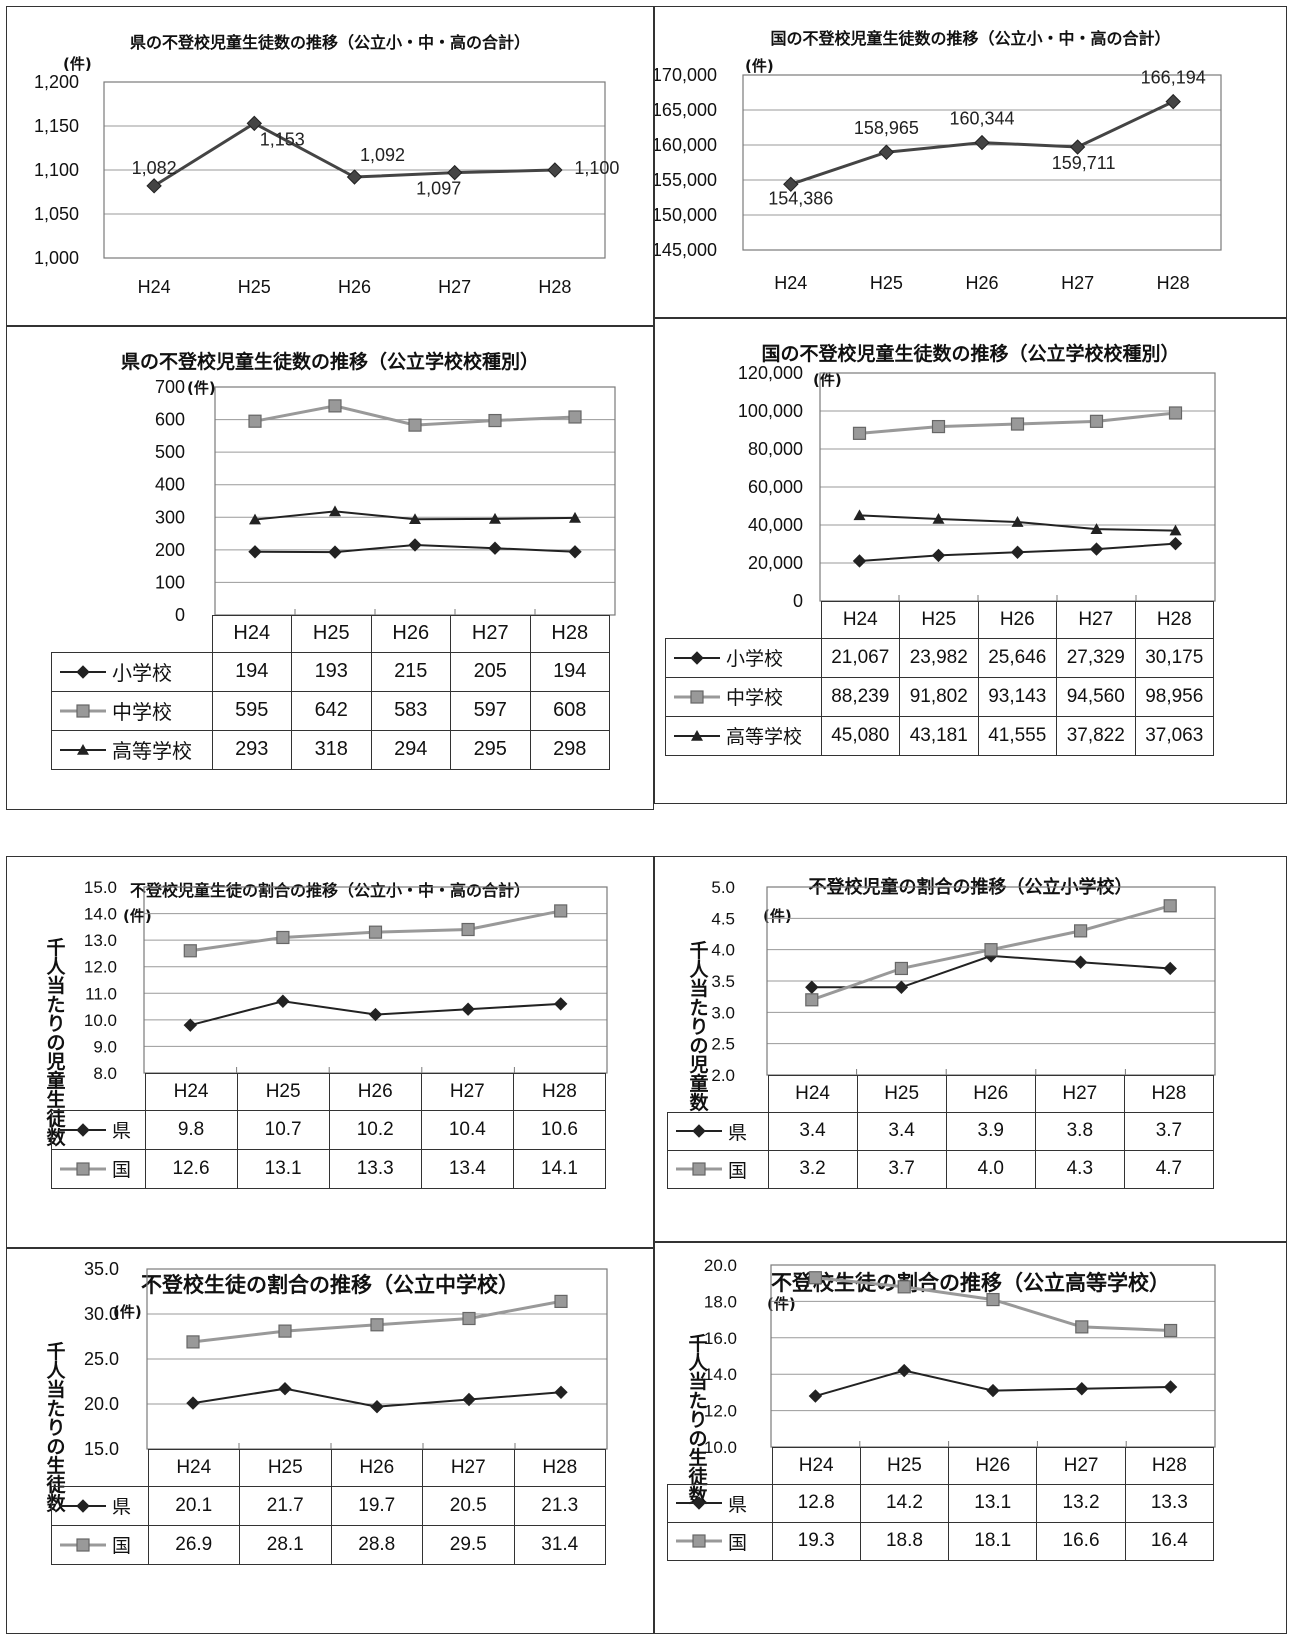  I want to click on y-tick-label: 0, so click(798, 601).